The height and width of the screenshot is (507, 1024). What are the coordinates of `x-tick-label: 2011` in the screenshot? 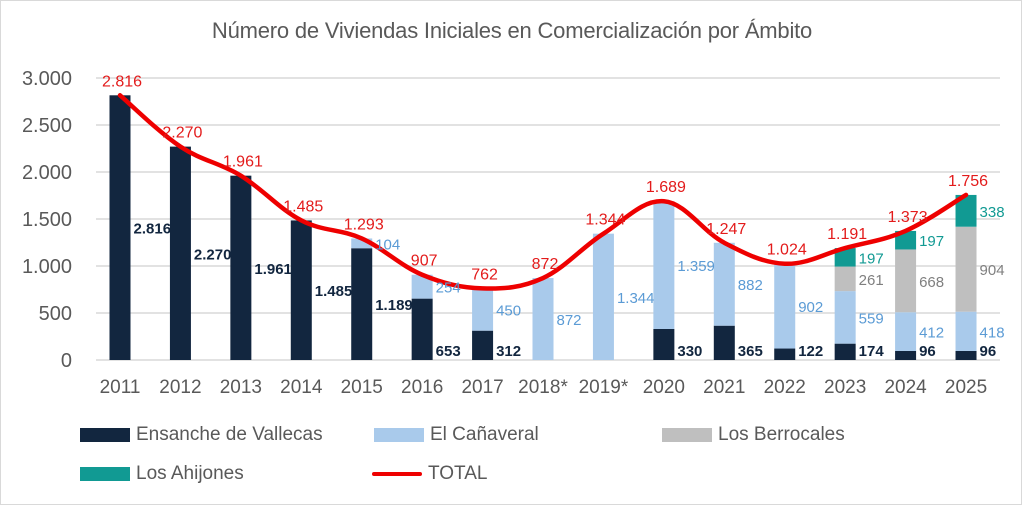 It's located at (120, 387).